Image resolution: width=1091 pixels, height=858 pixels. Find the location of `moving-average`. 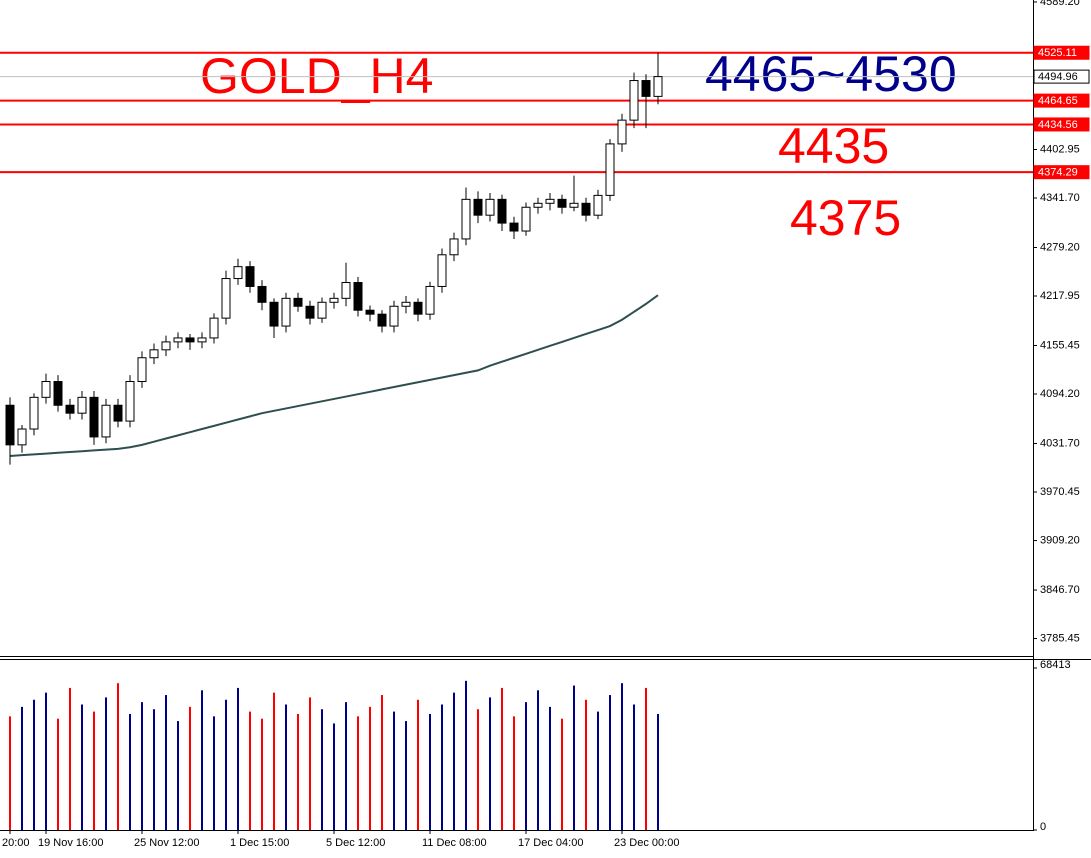

moving-average is located at coordinates (334, 375).